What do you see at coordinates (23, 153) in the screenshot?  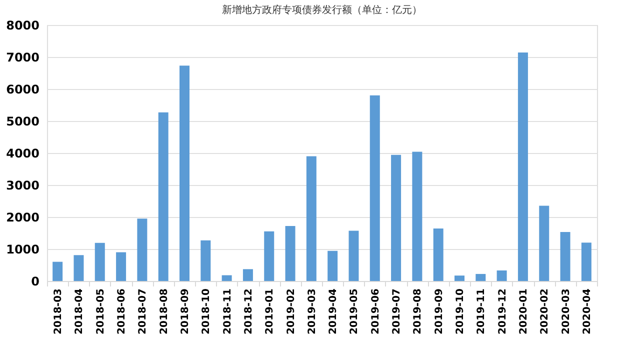 I see `y-tick-label: 4000` at bounding box center [23, 153].